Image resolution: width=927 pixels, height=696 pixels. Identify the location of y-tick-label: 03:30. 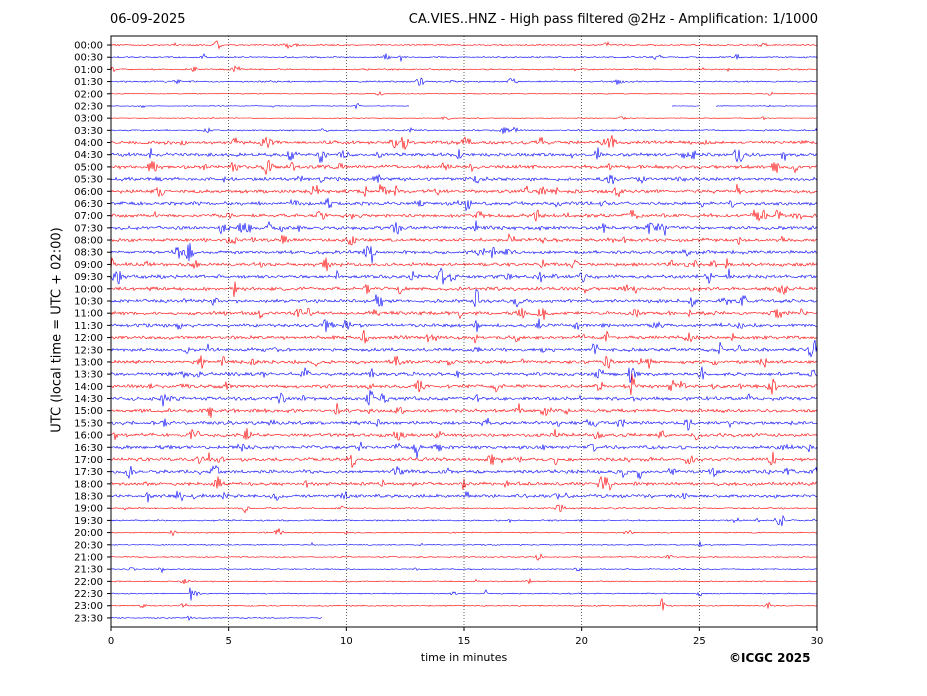
(88, 131).